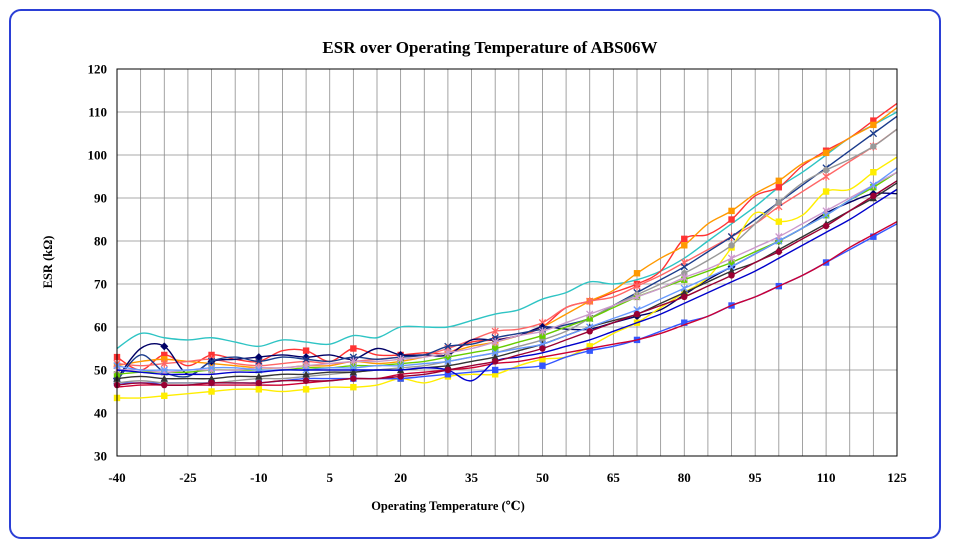 Image resolution: width=953 pixels, height=539 pixels. Describe the element at coordinates (756, 477) in the screenshot. I see `x-tick-label: 95` at that location.